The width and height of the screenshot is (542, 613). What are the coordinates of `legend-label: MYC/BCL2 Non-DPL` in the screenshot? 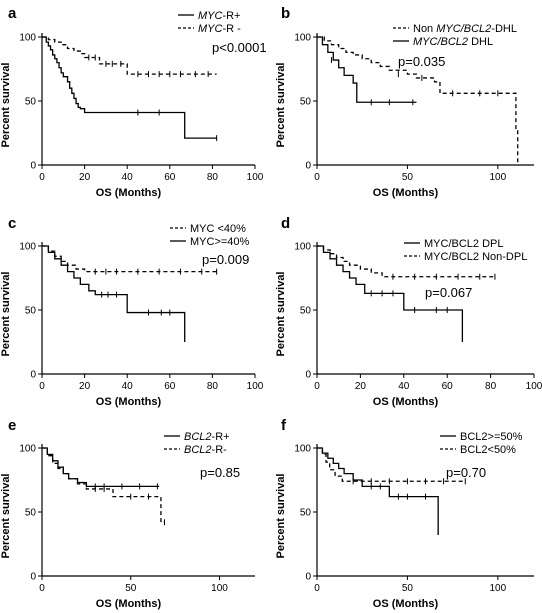 It's located at (475, 257).